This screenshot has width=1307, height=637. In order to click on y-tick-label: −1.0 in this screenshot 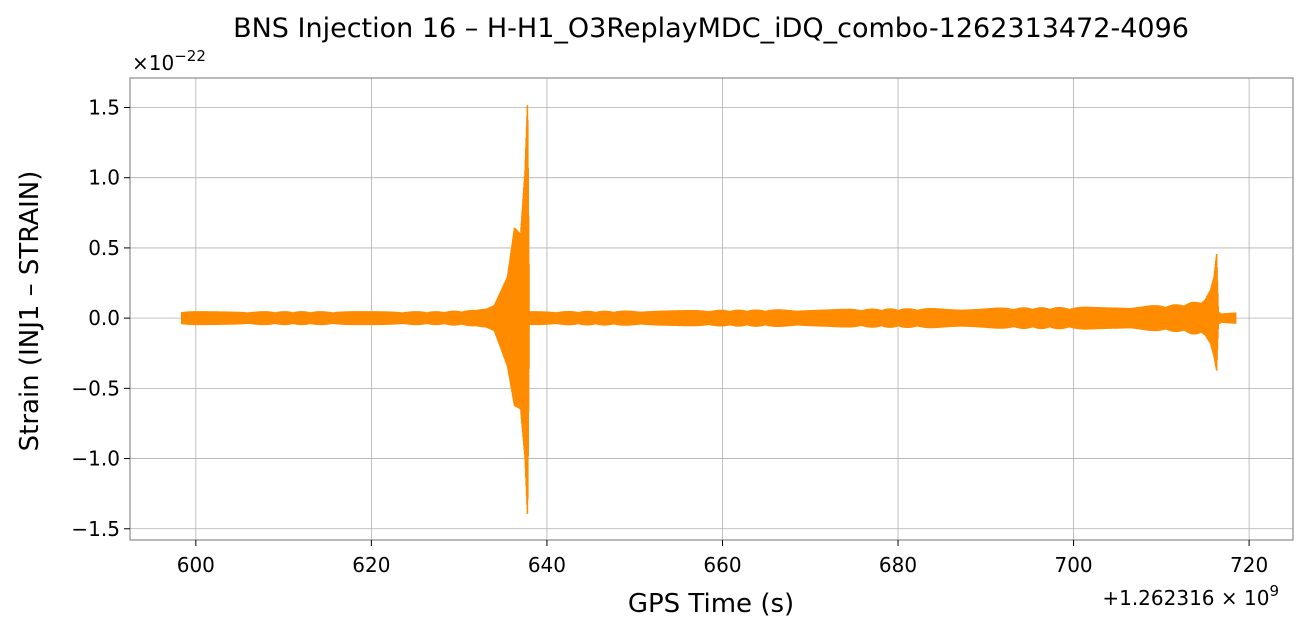, I will do `click(95, 459)`.